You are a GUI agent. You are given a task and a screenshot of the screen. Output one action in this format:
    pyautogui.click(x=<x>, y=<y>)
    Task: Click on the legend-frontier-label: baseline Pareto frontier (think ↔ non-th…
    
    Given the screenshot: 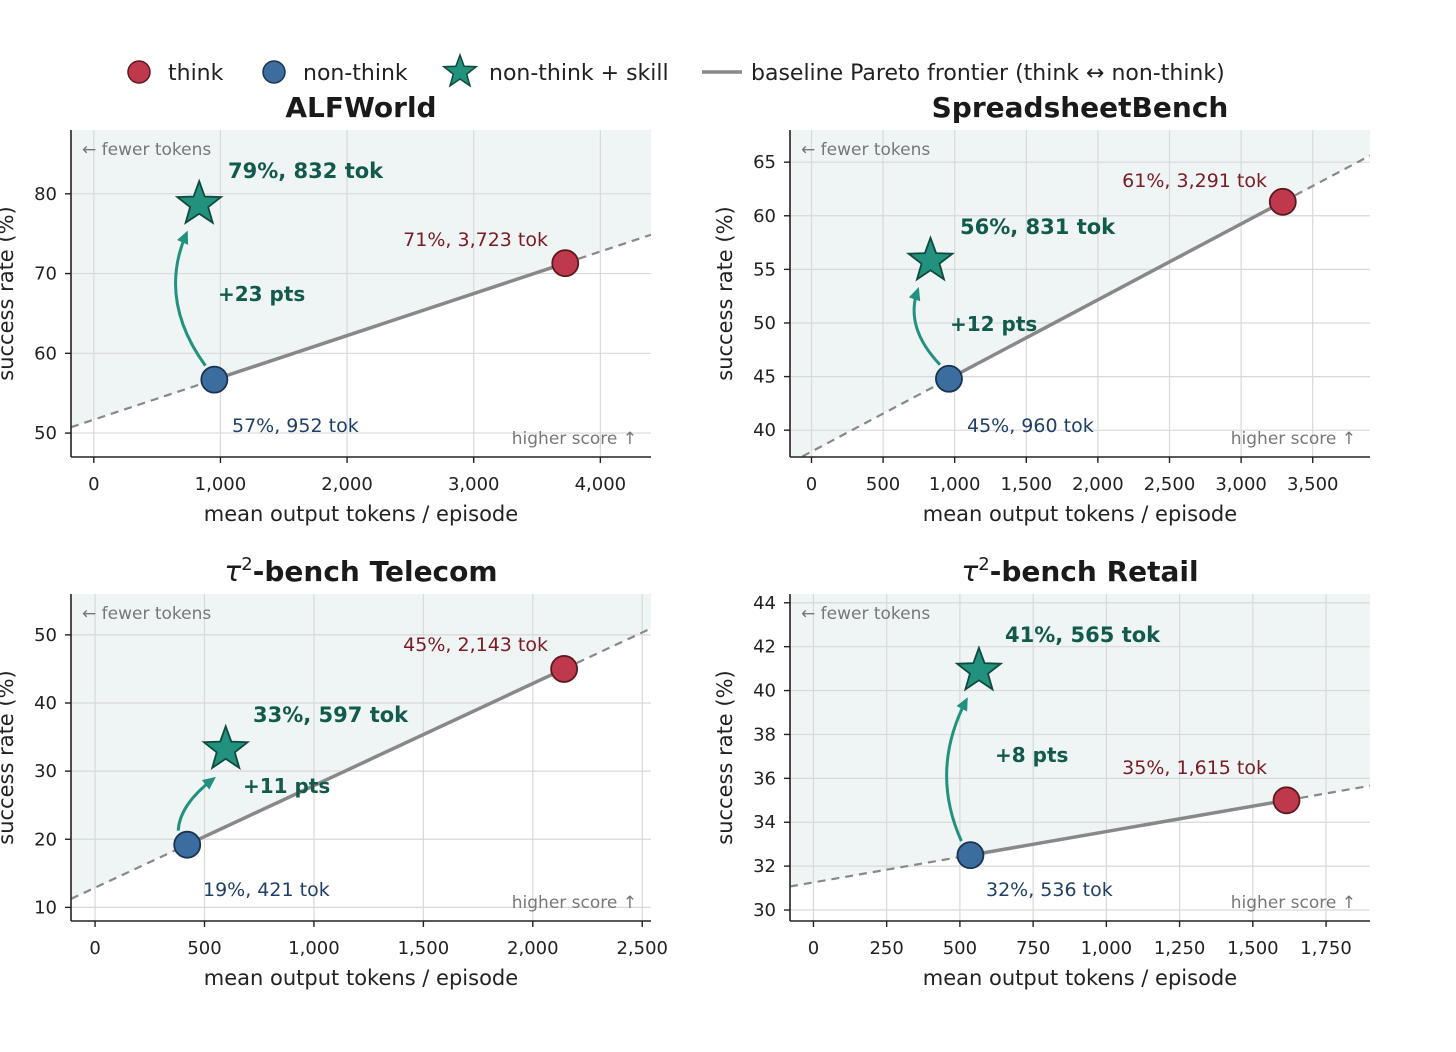 What is the action you would take?
    pyautogui.click(x=988, y=73)
    